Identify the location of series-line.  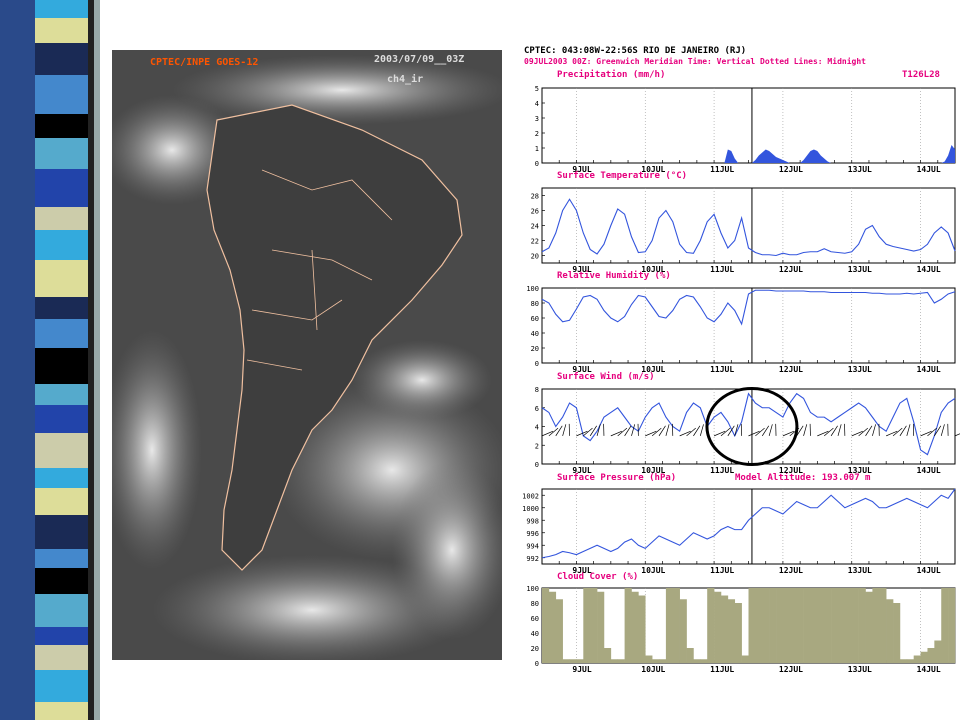
(748, 307).